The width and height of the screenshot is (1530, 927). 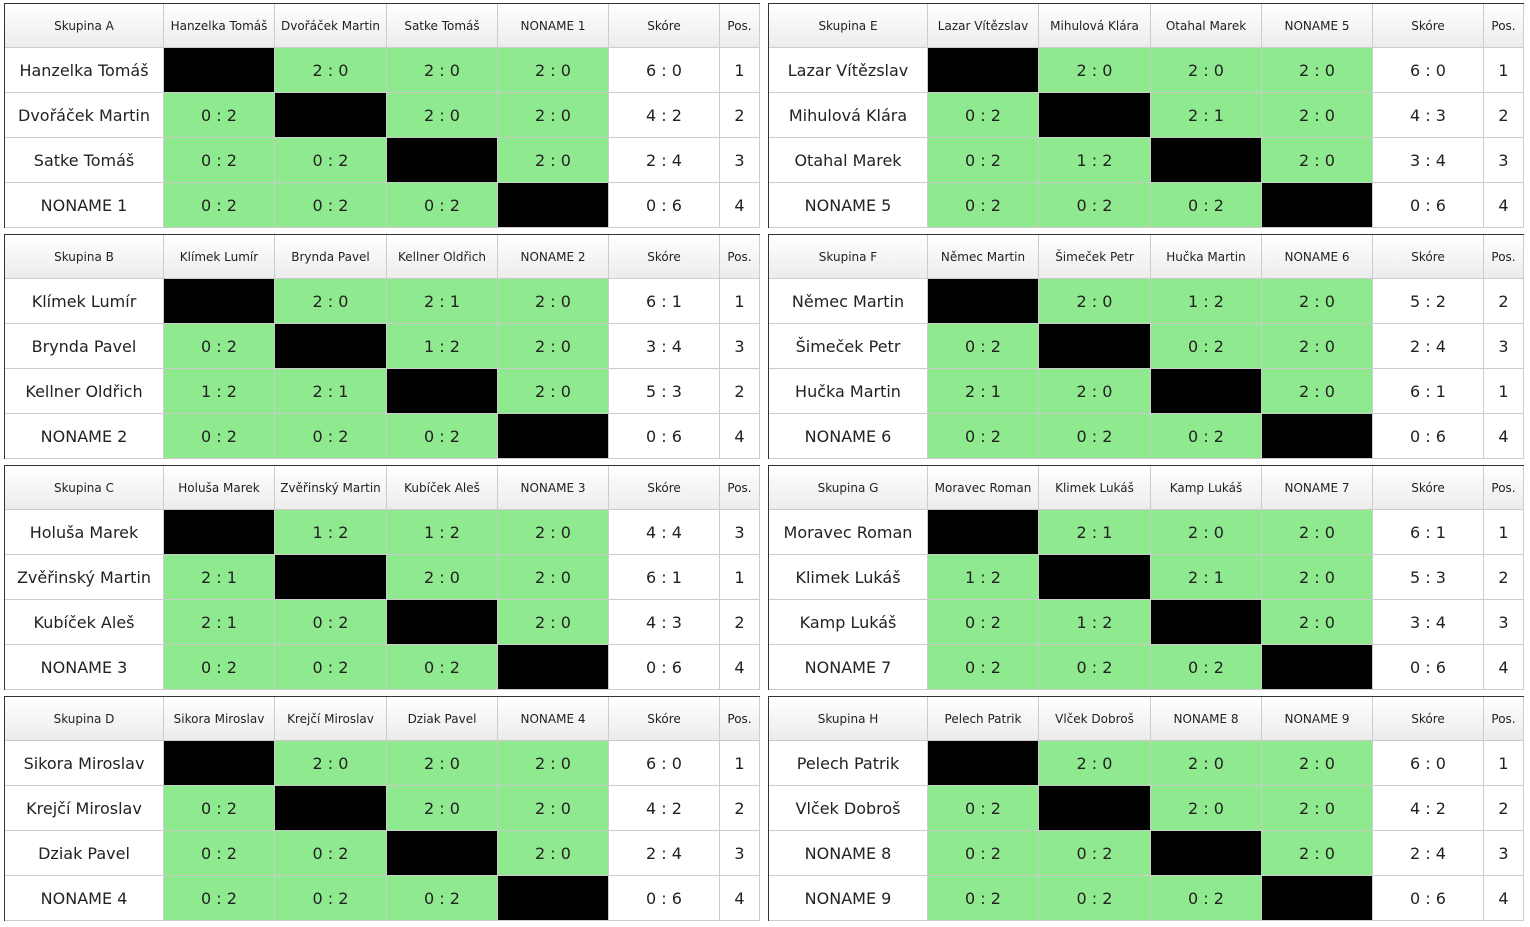 I want to click on column-header: Kellner Oldřich, so click(x=442, y=257).